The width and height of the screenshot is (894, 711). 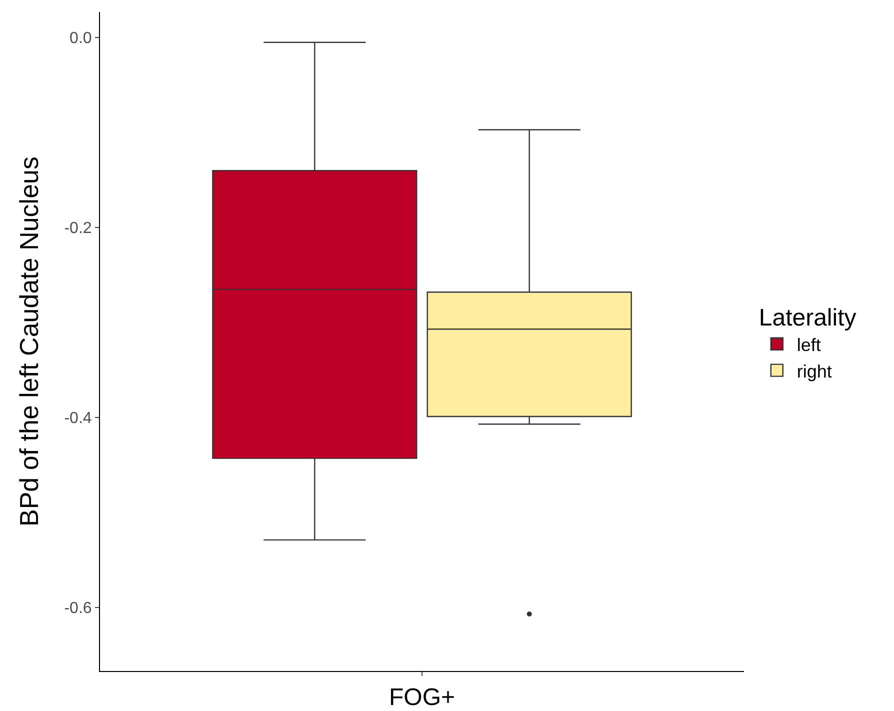 What do you see at coordinates (808, 344) in the screenshot?
I see `legend-label: left` at bounding box center [808, 344].